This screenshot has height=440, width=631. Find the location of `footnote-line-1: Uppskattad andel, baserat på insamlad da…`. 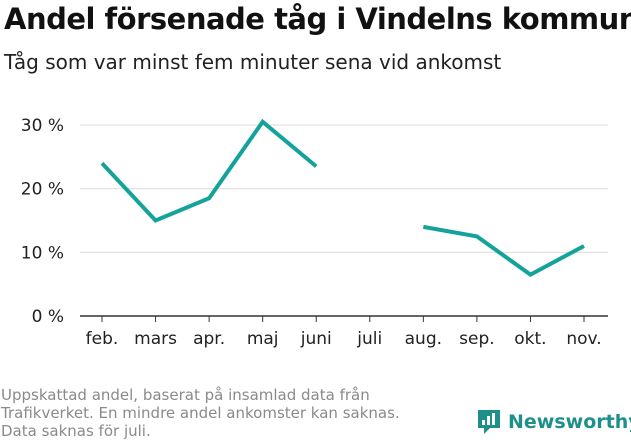

footnote-line-1: Uppskattad andel, baserat på insamlad da… is located at coordinates (185, 395).